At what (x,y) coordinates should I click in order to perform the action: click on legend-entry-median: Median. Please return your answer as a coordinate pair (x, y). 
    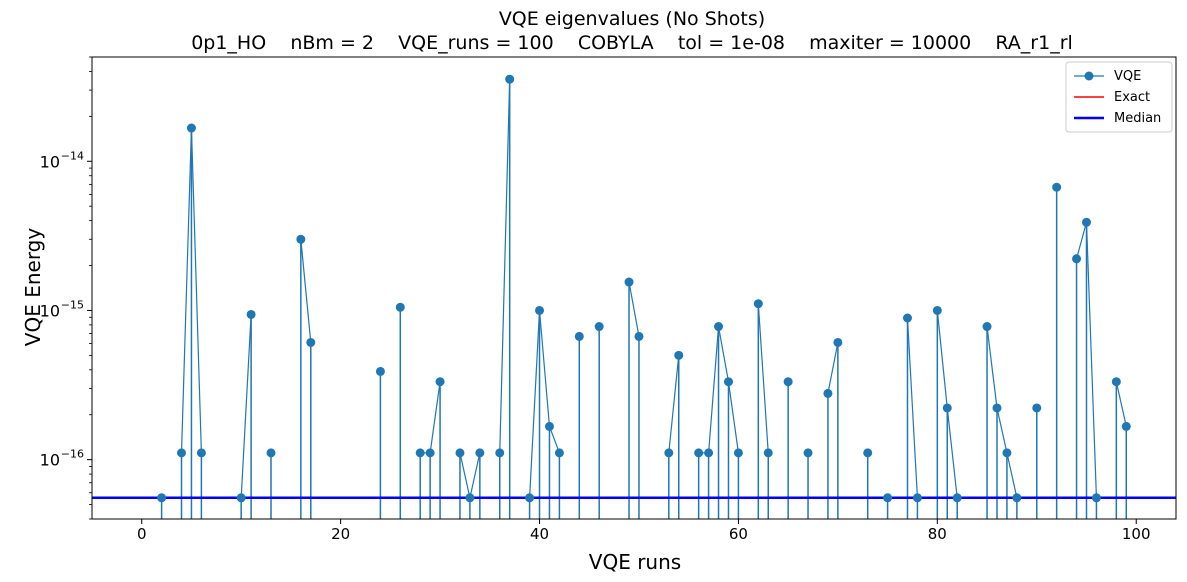
    Looking at the image, I should click on (1117, 118).